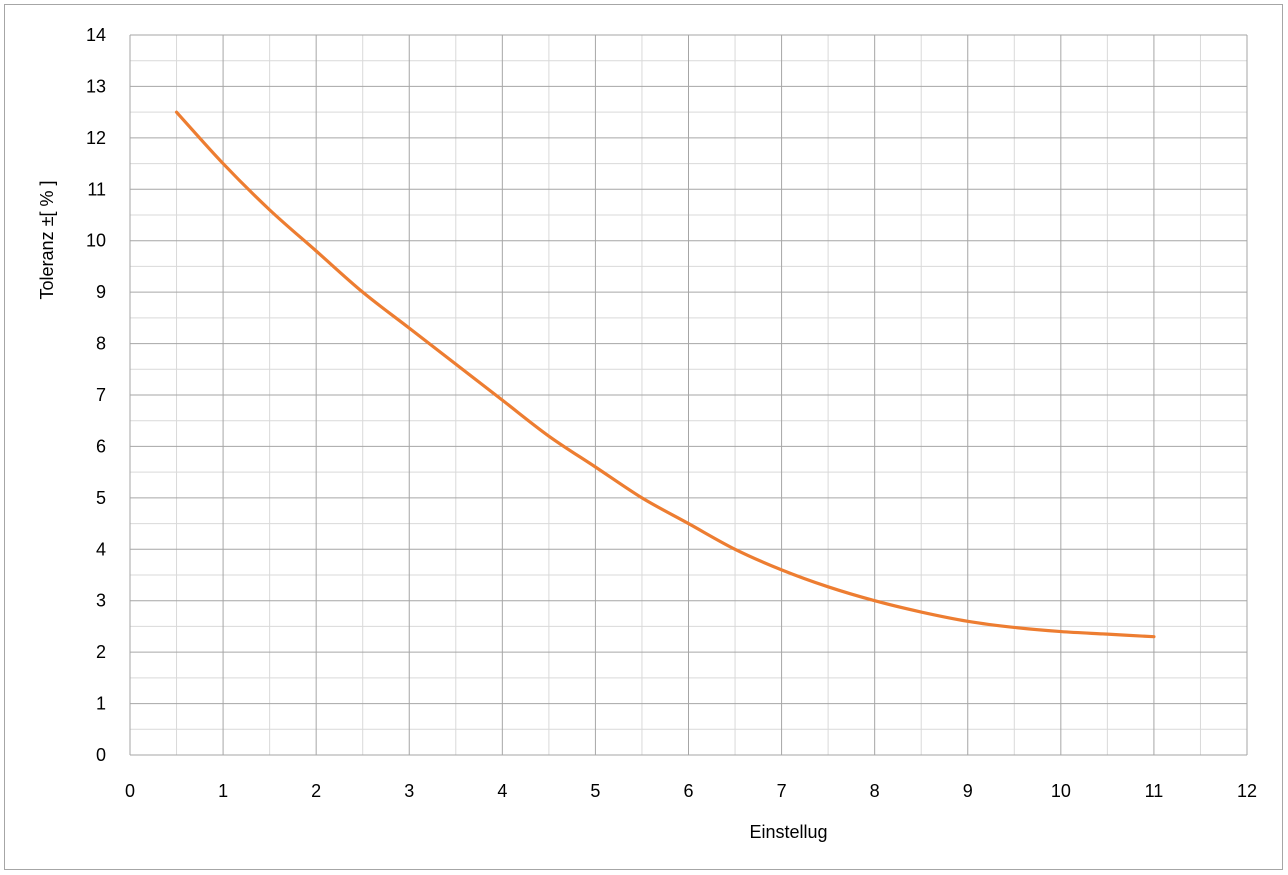 The height and width of the screenshot is (875, 1288). What do you see at coordinates (223, 791) in the screenshot?
I see `x-tick-label: 1` at bounding box center [223, 791].